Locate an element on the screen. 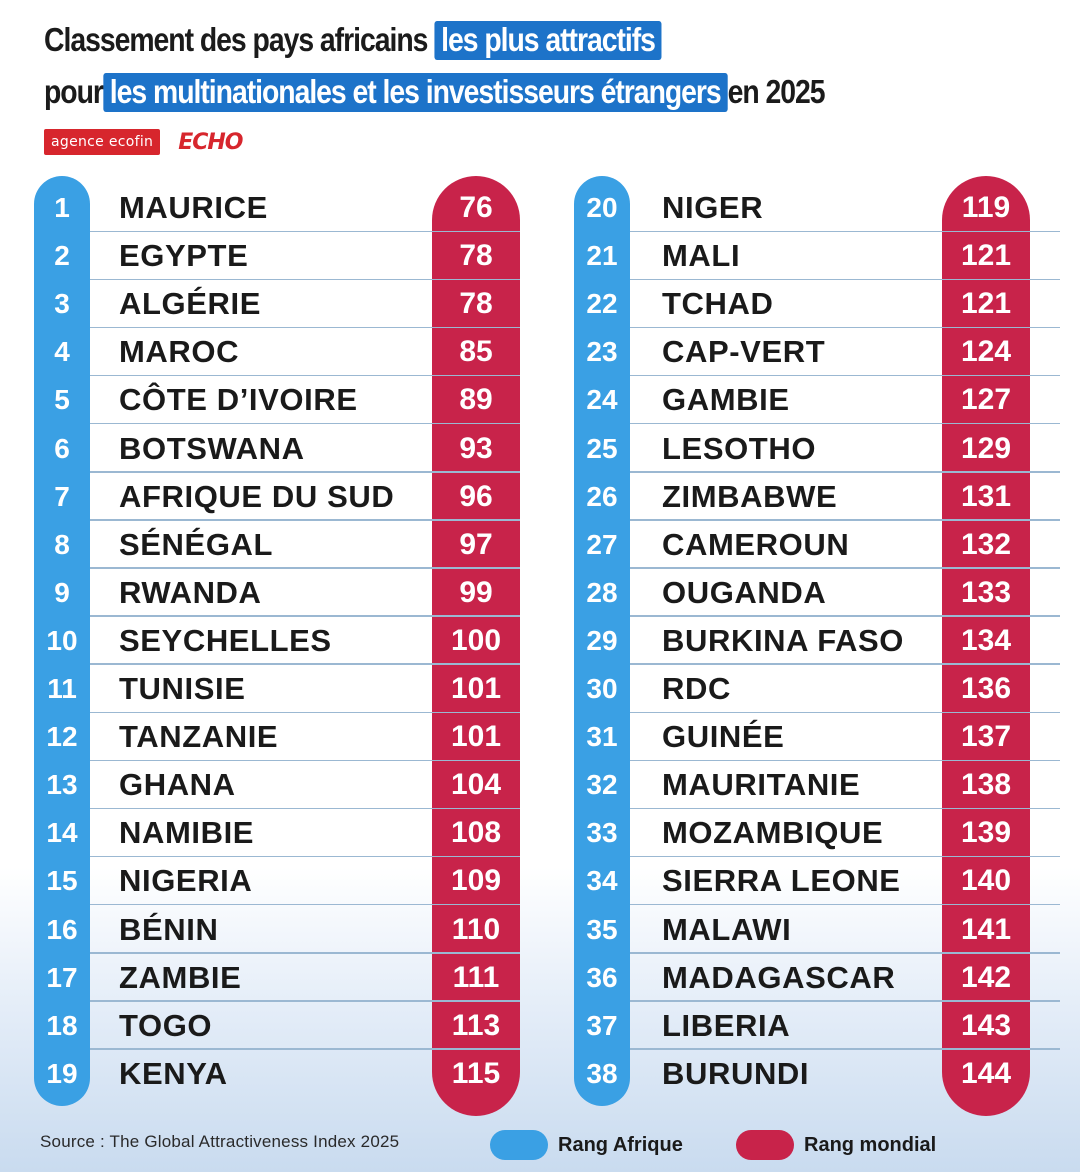 Image resolution: width=1080 pixels, height=1172 pixels. rang-mondial-value: 138 is located at coordinates (986, 785).